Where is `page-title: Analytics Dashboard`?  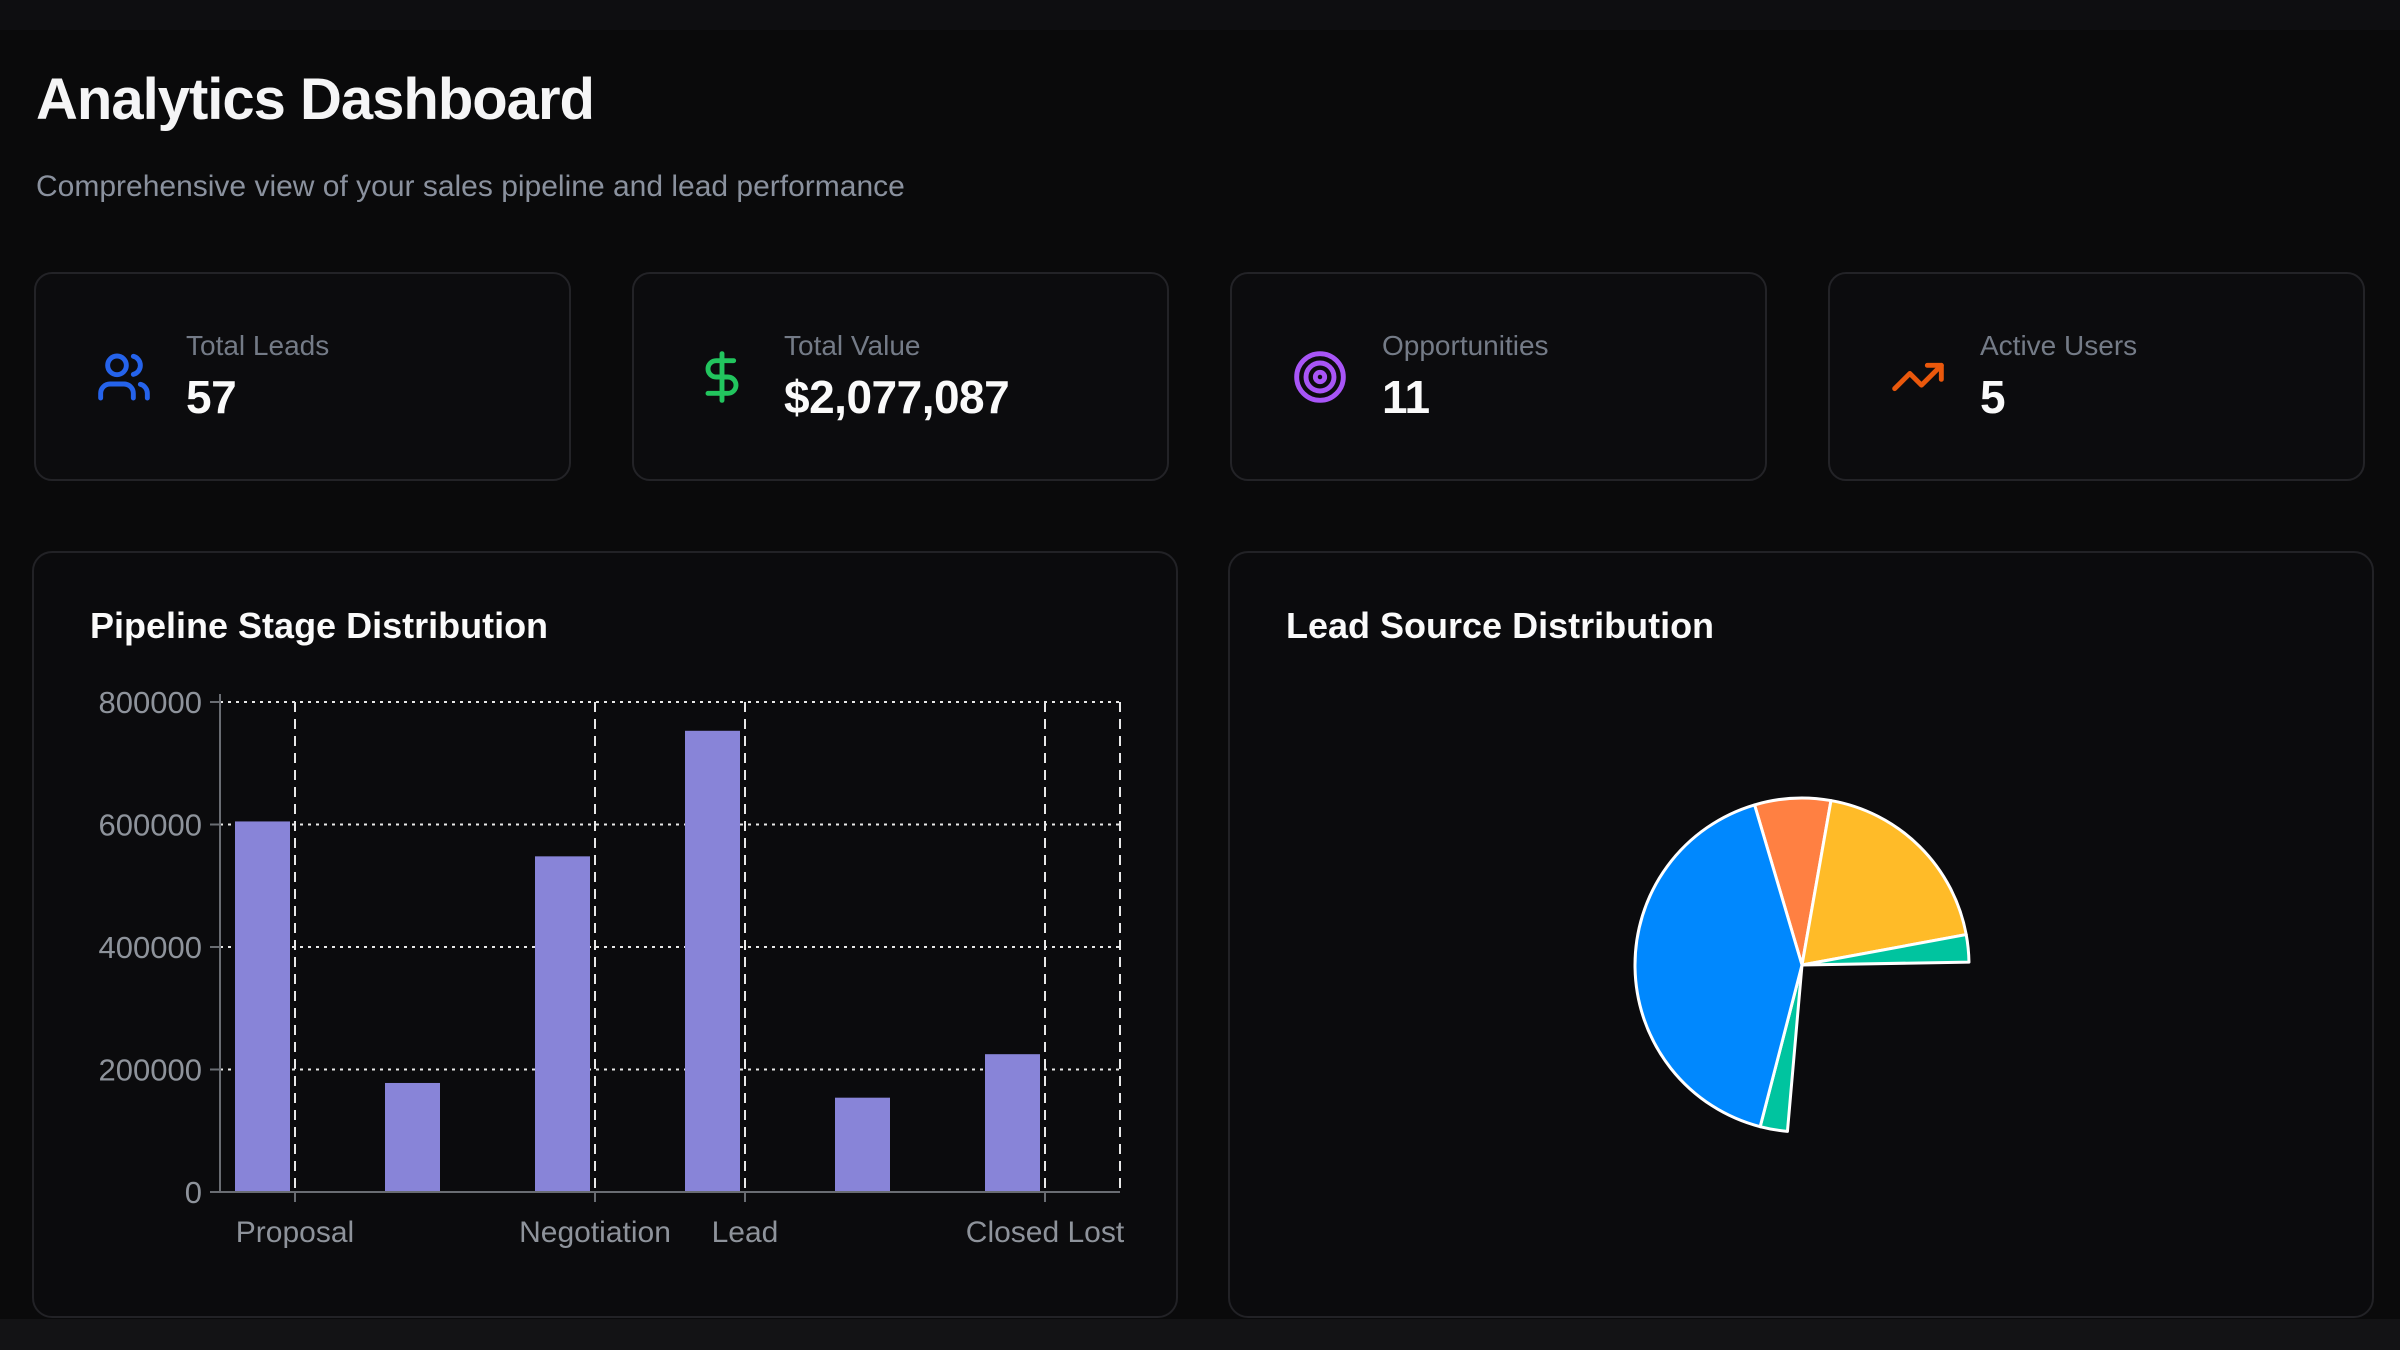
page-title: Analytics Dashboard is located at coordinates (315, 99).